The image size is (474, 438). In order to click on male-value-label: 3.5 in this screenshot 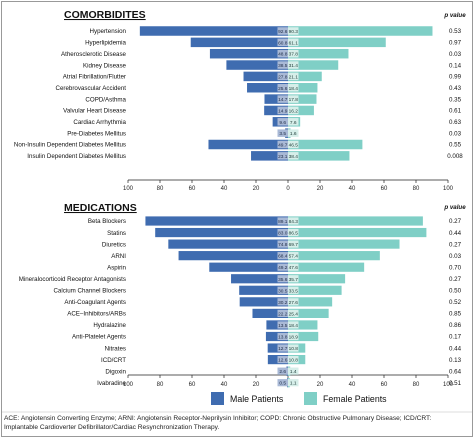, I will do `click(282, 134)`.